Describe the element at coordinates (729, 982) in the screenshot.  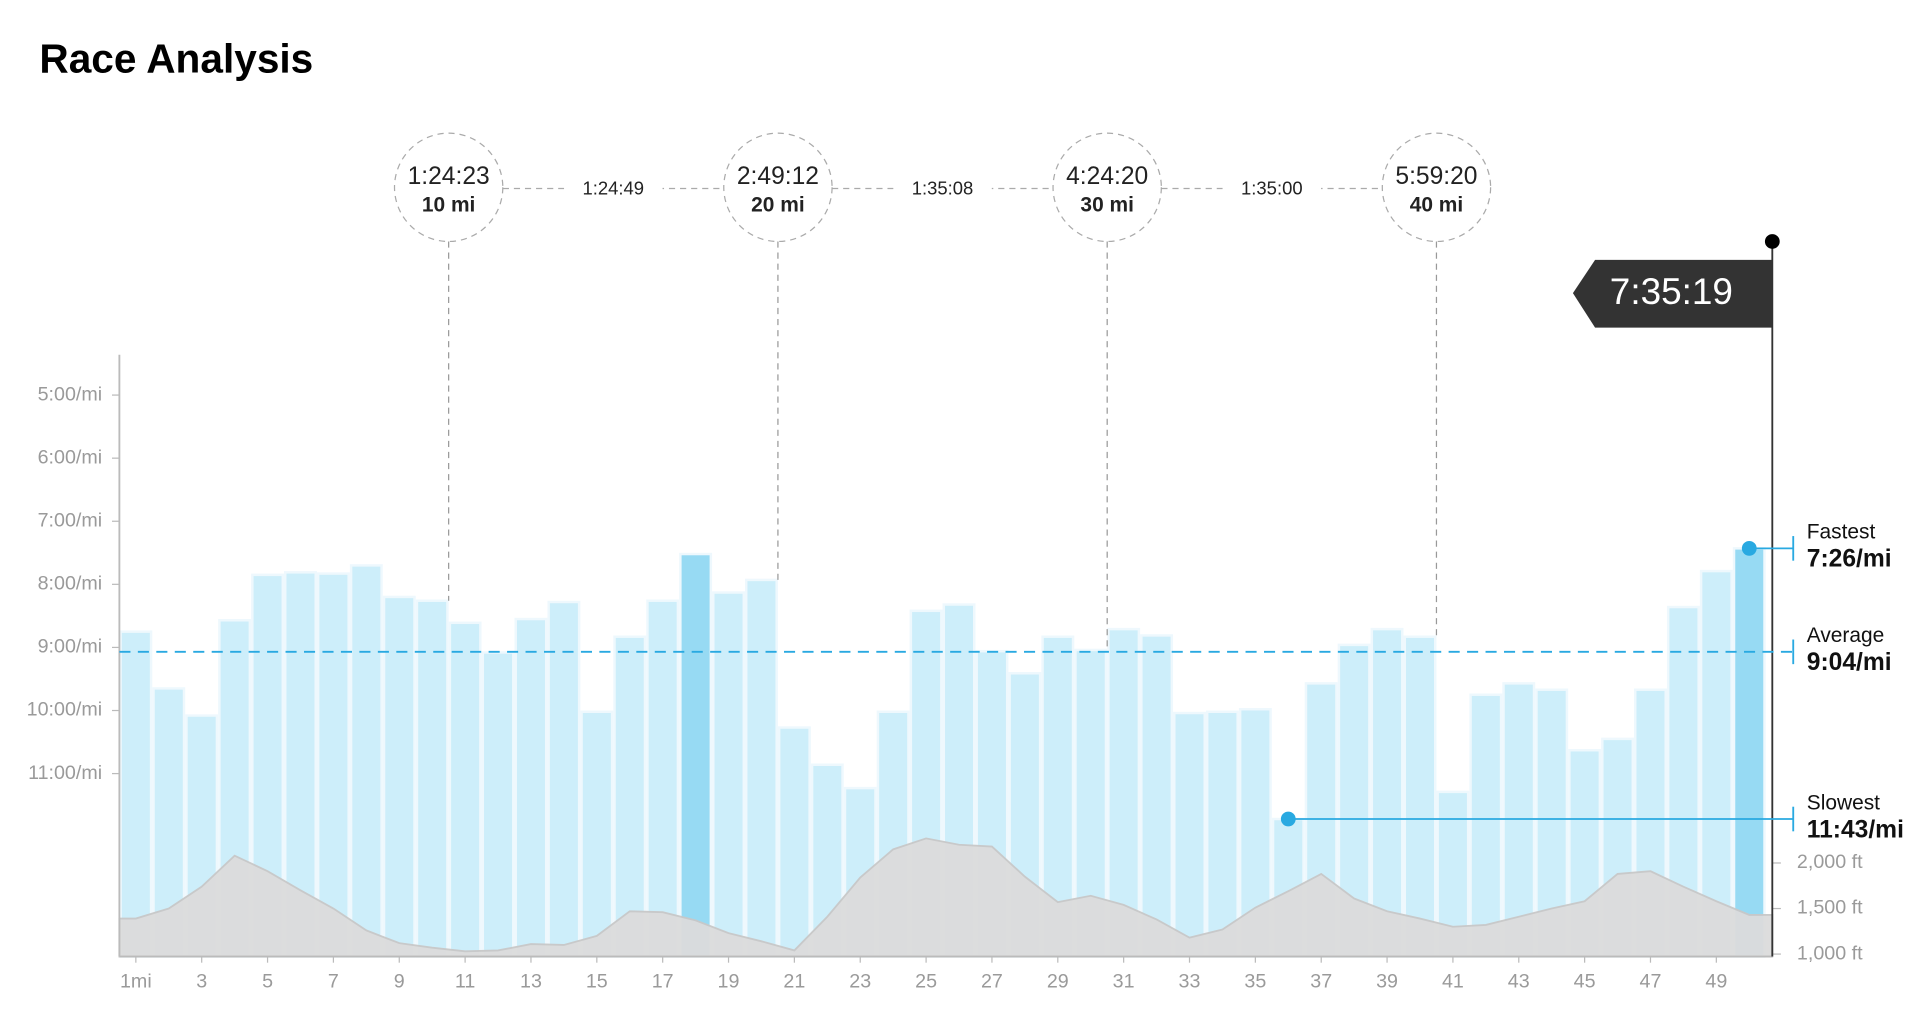
I see `x-tick-label: 19` at that location.